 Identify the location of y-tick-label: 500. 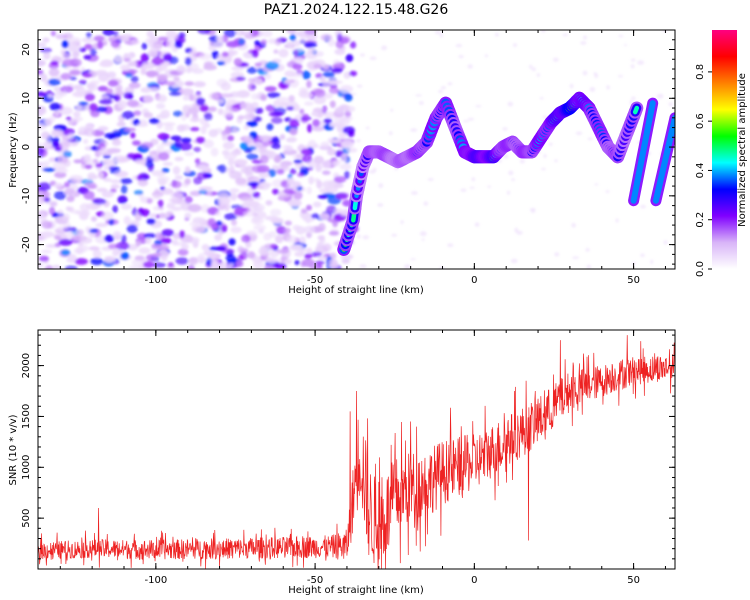
(26, 518).